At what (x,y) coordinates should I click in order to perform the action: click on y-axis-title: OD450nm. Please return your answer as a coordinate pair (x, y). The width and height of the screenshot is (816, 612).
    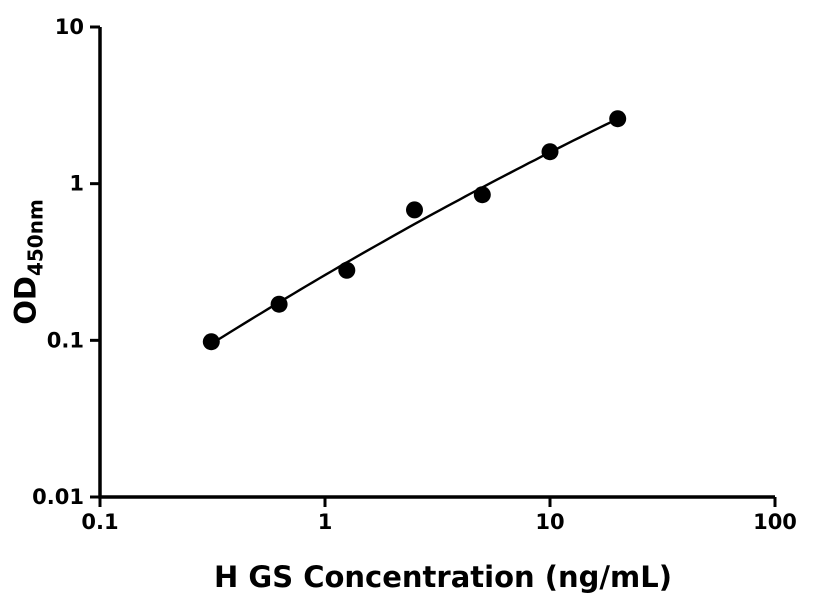
    Looking at the image, I should click on (28, 262).